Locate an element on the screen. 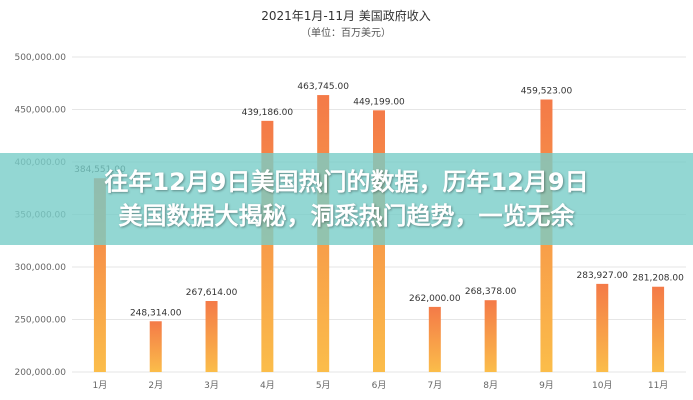 Image resolution: width=693 pixels, height=400 pixels. x-tick-label: 1月 is located at coordinates (100, 385).